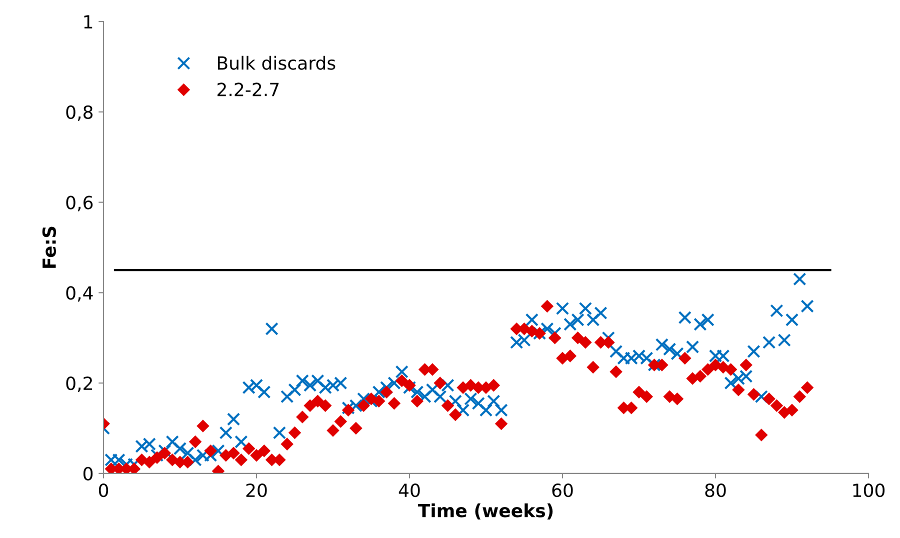 The image size is (900, 538). Describe the element at coordinates (49, 247) in the screenshot. I see `y-axis-title: Fe:S` at that location.